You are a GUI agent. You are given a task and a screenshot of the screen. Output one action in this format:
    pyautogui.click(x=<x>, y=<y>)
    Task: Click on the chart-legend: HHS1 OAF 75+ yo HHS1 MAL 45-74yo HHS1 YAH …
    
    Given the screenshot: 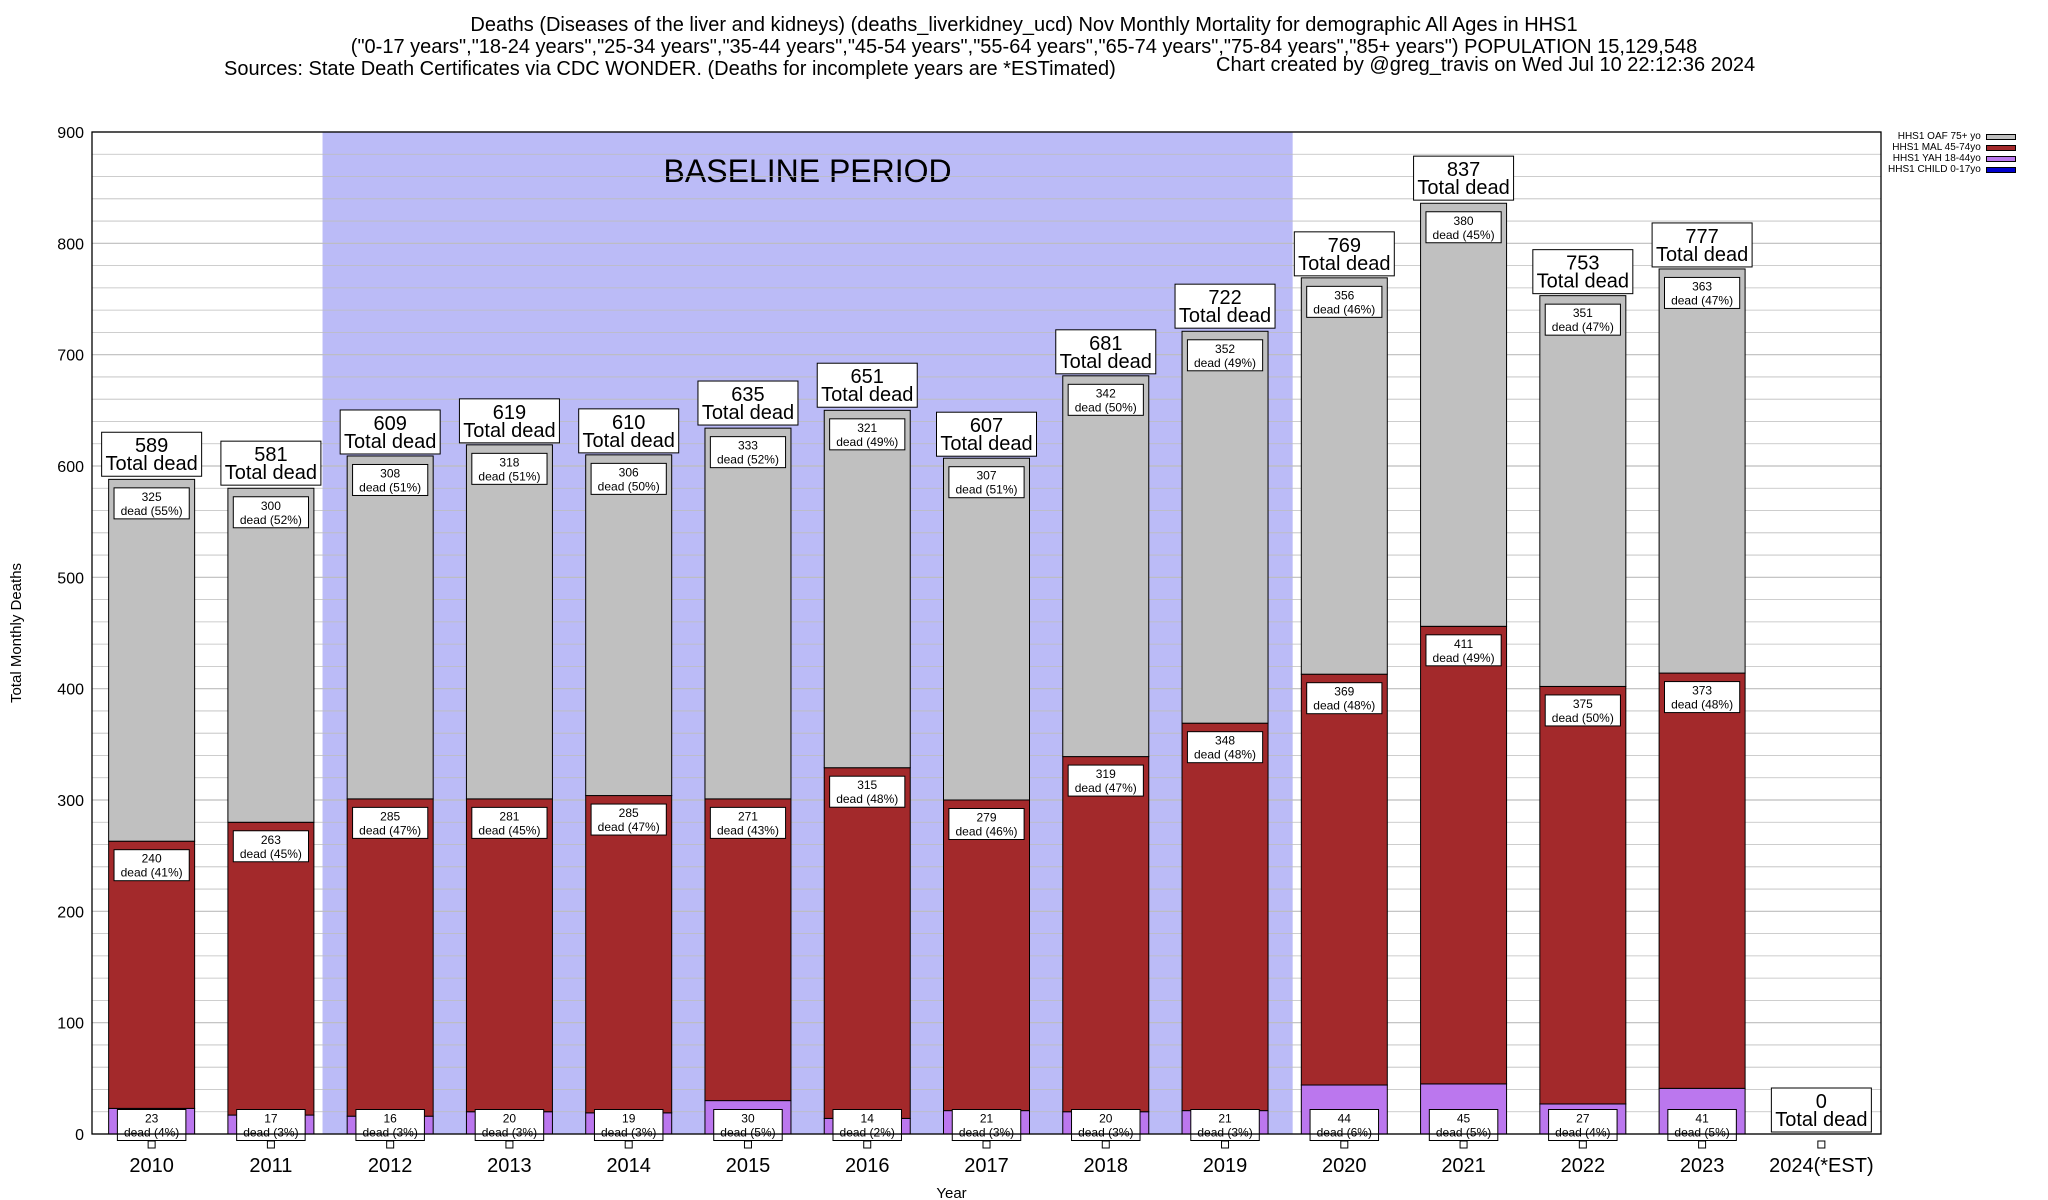 What is the action you would take?
    pyautogui.click(x=1952, y=153)
    